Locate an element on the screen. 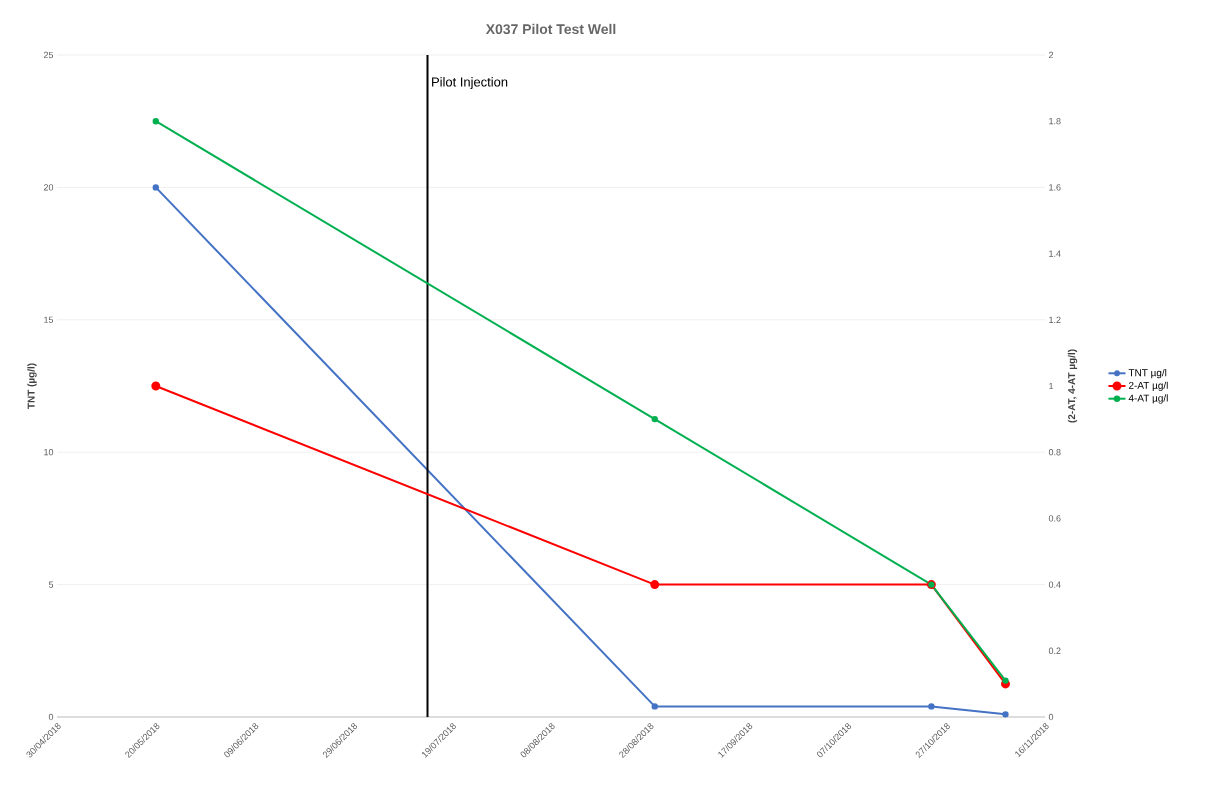 This screenshot has height=789, width=1206. y2-tick-label: 1.8 is located at coordinates (1055, 121).